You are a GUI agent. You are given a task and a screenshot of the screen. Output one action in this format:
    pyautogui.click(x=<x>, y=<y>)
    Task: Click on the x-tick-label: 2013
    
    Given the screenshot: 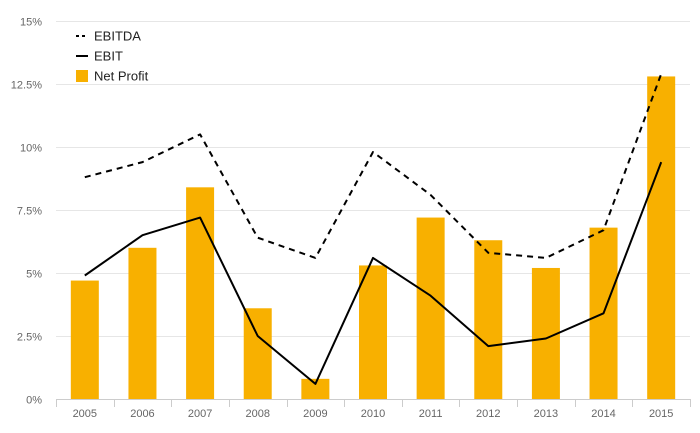 What is the action you would take?
    pyautogui.click(x=546, y=414)
    